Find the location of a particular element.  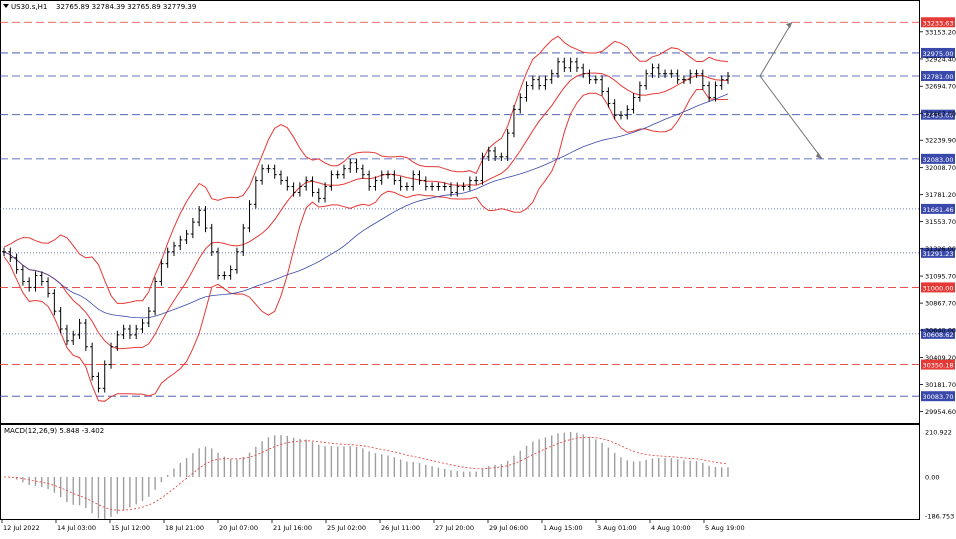

time-tick-label: 18 Jul 21:00 is located at coordinates (184, 528).